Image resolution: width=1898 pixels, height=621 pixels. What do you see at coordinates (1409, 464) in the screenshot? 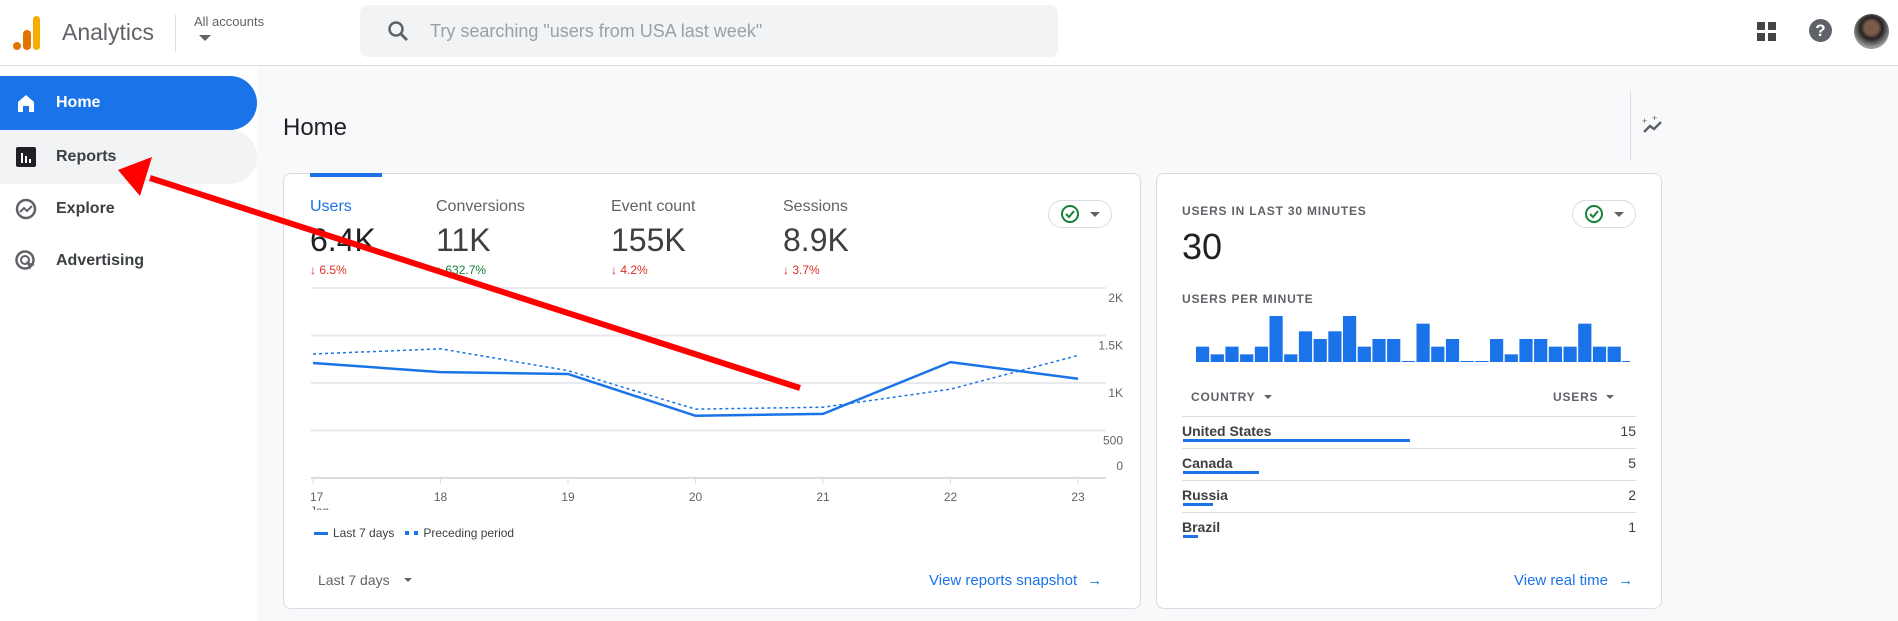
I see `table-row: Canada 5` at bounding box center [1409, 464].